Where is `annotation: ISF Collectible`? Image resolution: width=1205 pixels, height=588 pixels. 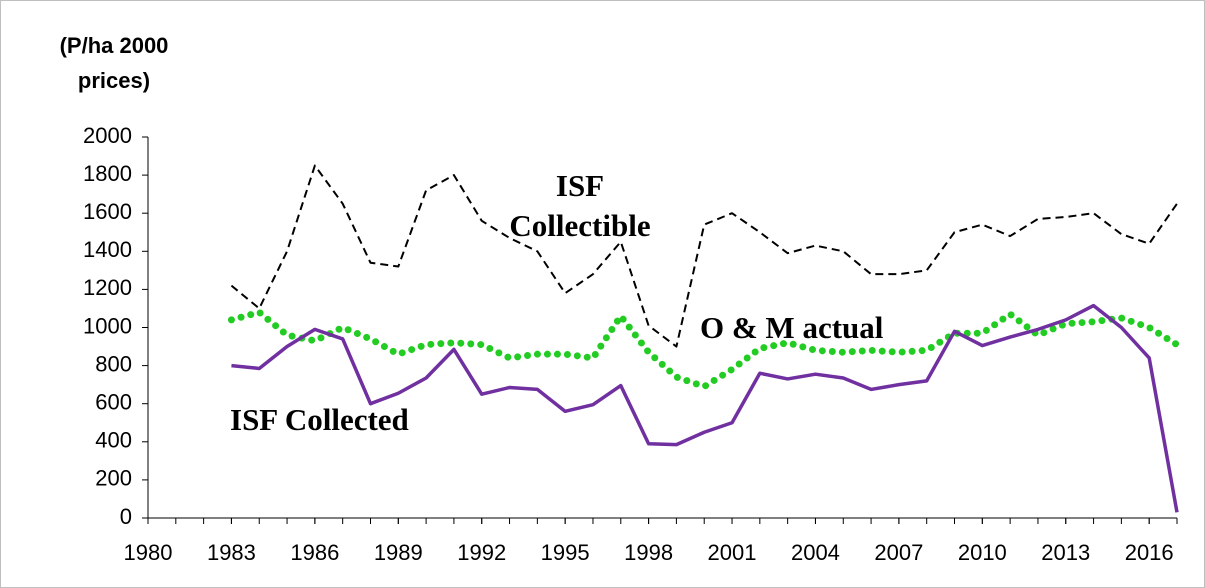 annotation: ISF Collectible is located at coordinates (580, 205).